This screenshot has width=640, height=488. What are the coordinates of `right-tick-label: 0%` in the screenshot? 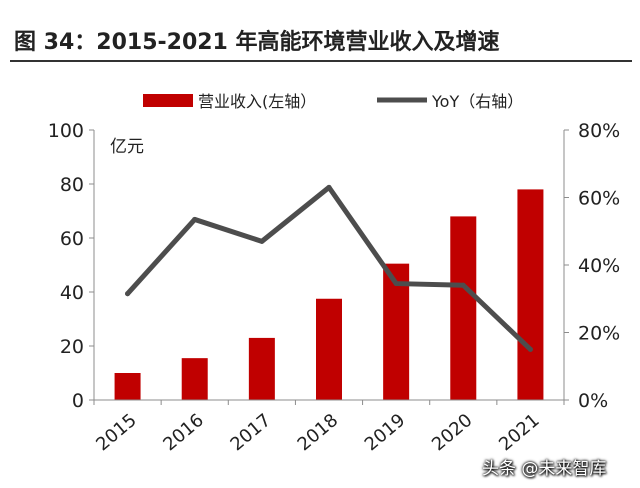 It's located at (593, 401).